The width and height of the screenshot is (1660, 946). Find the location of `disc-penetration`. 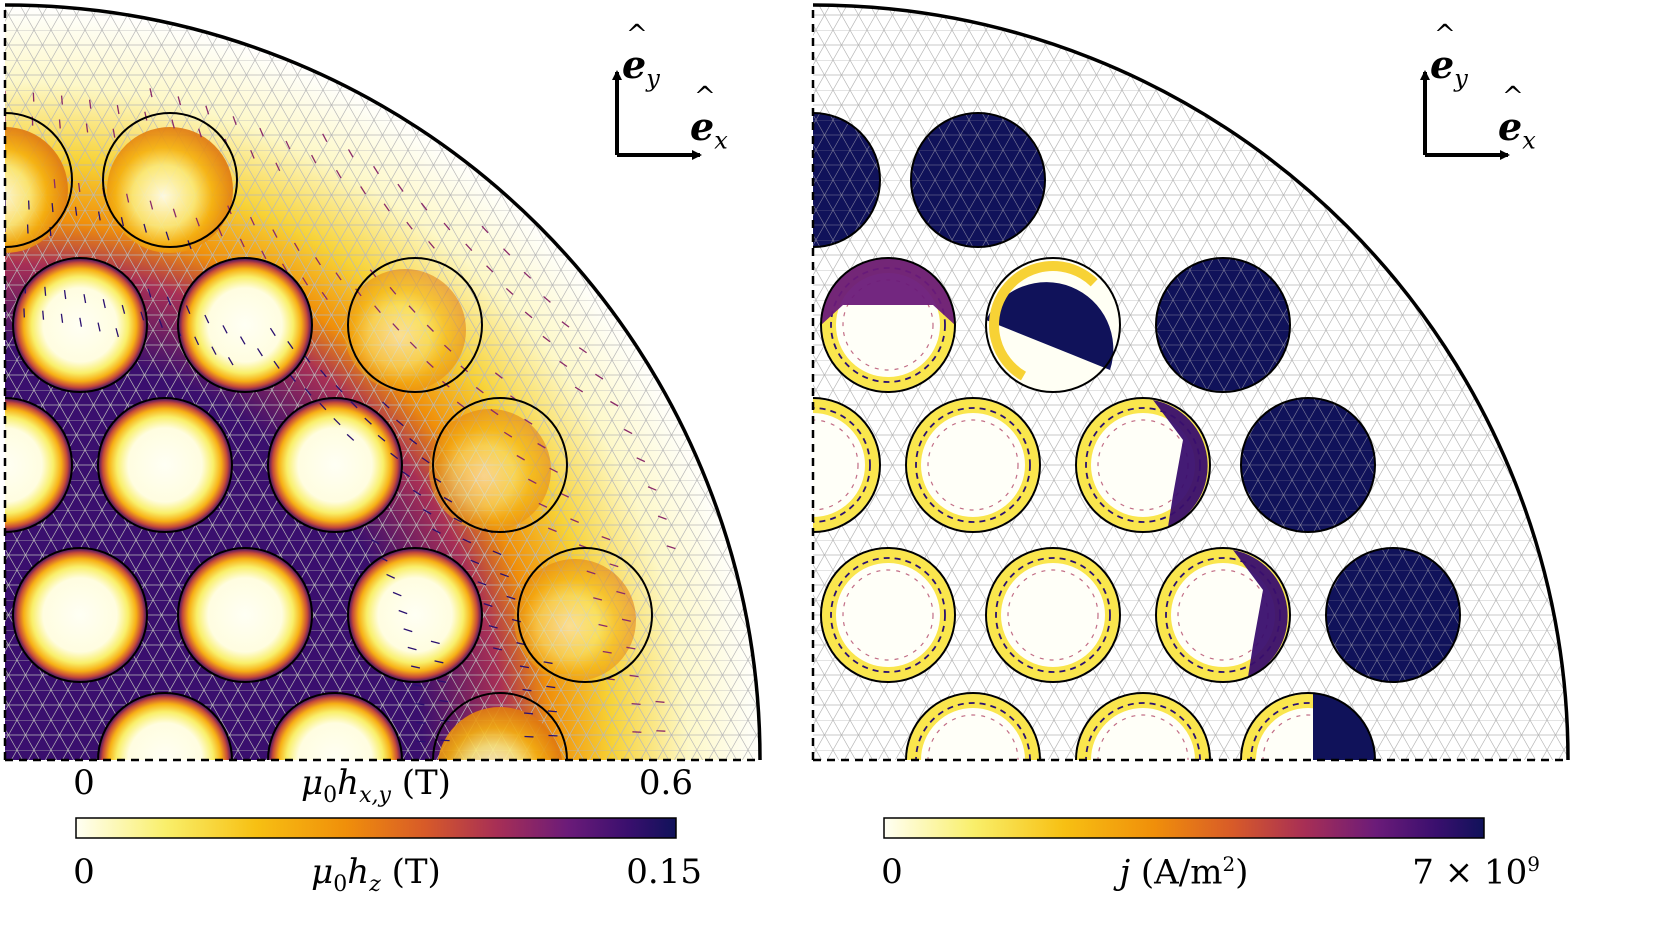

disc-penetration is located at coordinates (888, 291).